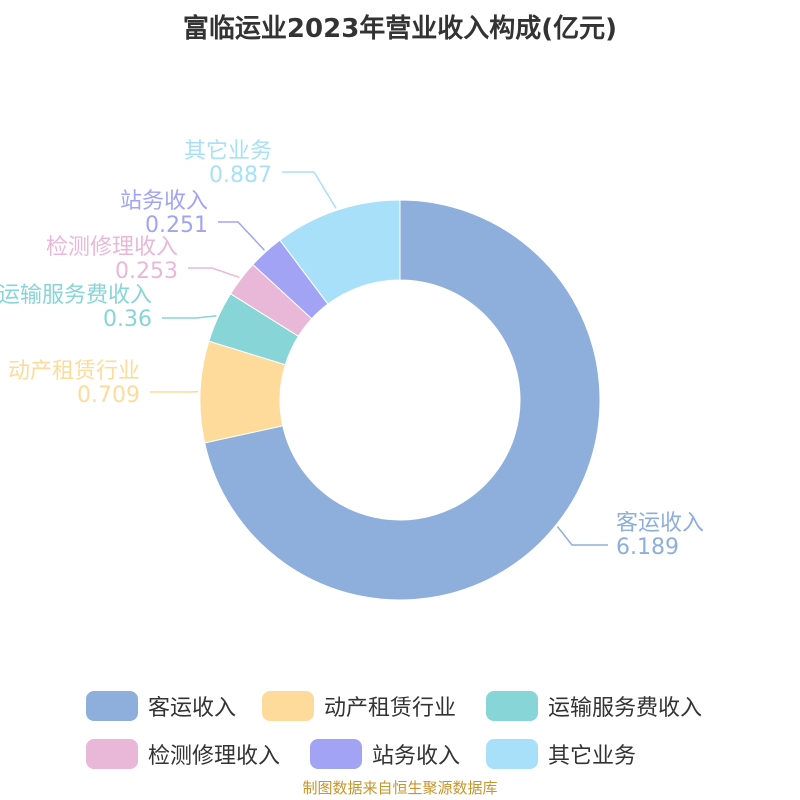 This screenshot has height=800, width=800. I want to click on legend-item-1: 动产租赁行业, so click(359, 706).